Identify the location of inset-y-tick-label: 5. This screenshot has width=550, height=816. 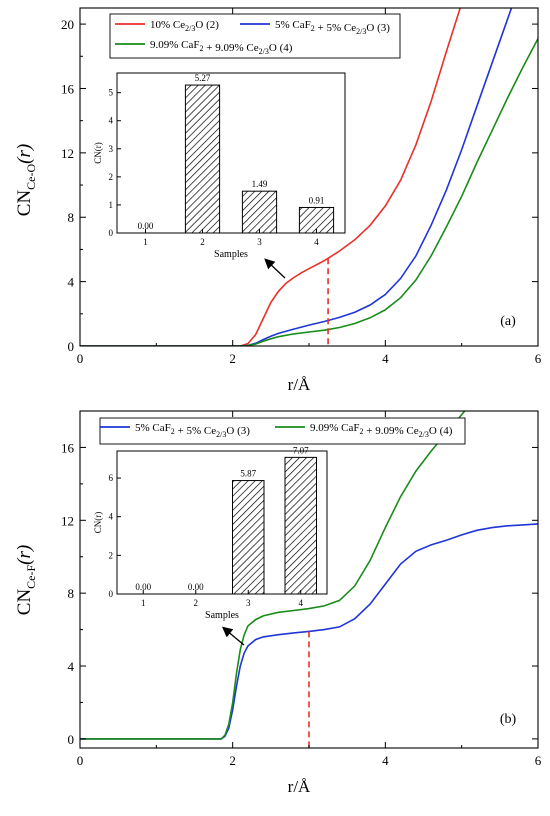
(111, 93).